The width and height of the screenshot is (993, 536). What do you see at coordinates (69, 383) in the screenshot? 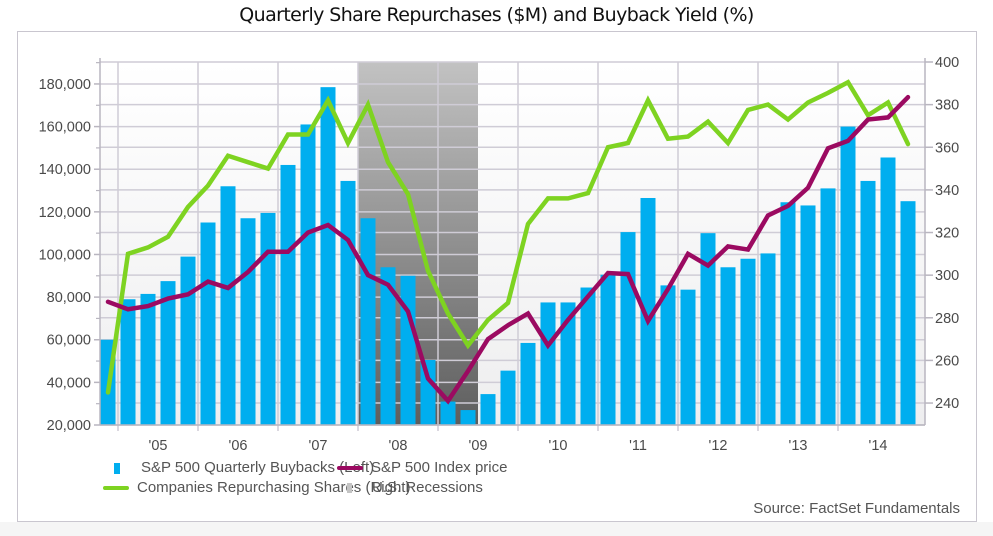
I see `y-left-tick-label: 40,000` at bounding box center [69, 383].